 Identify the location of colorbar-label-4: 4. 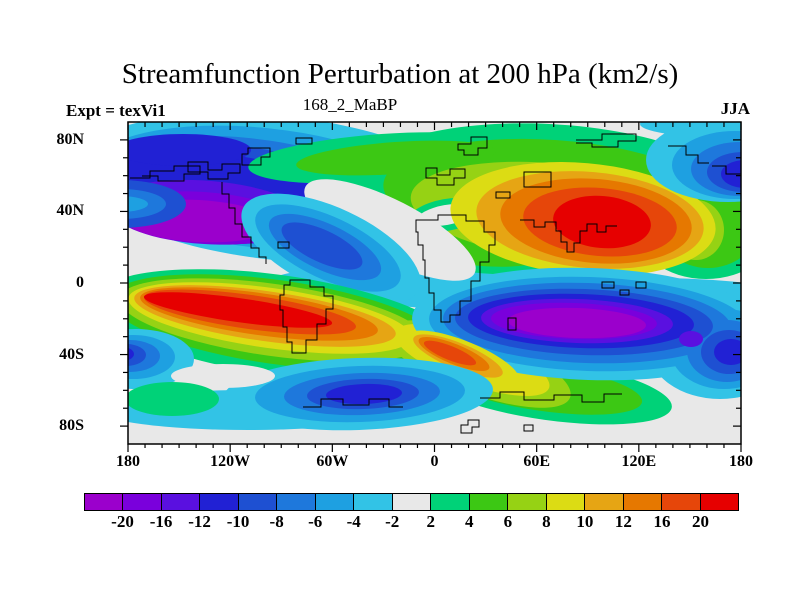
(469, 521).